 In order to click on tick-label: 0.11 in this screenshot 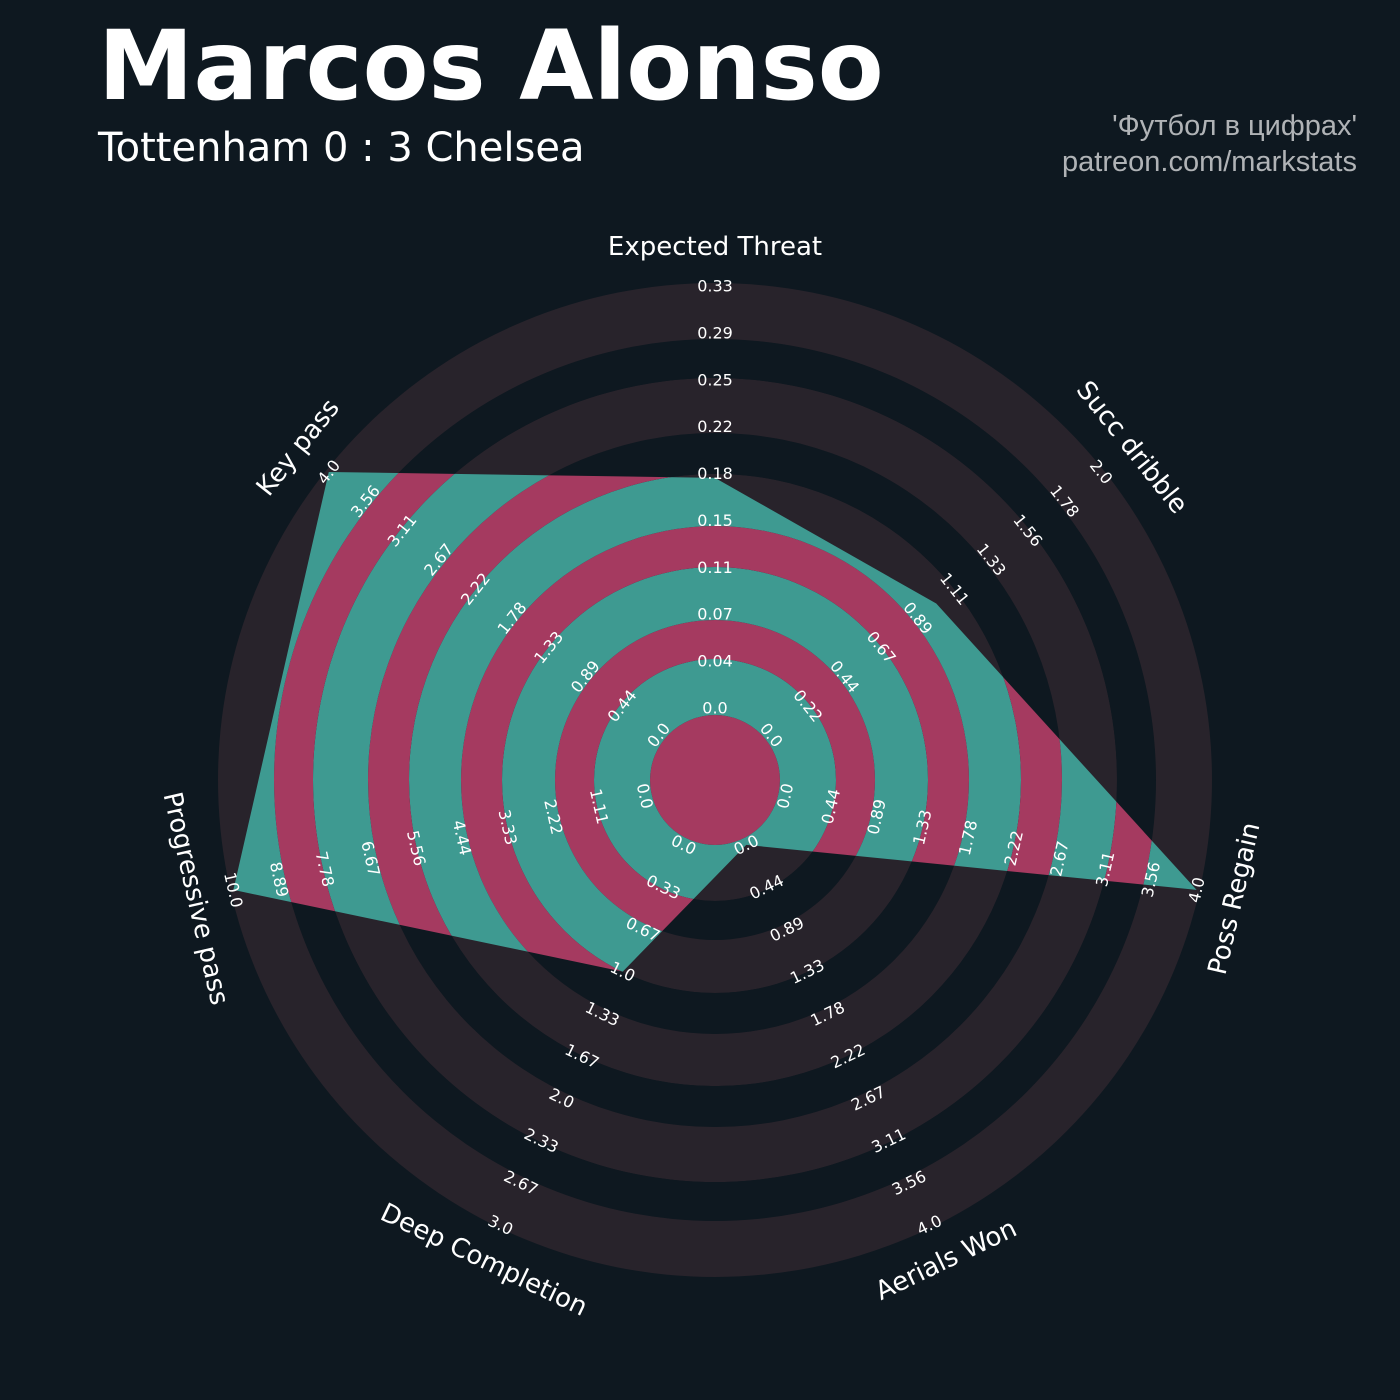, I will do `click(715, 567)`.